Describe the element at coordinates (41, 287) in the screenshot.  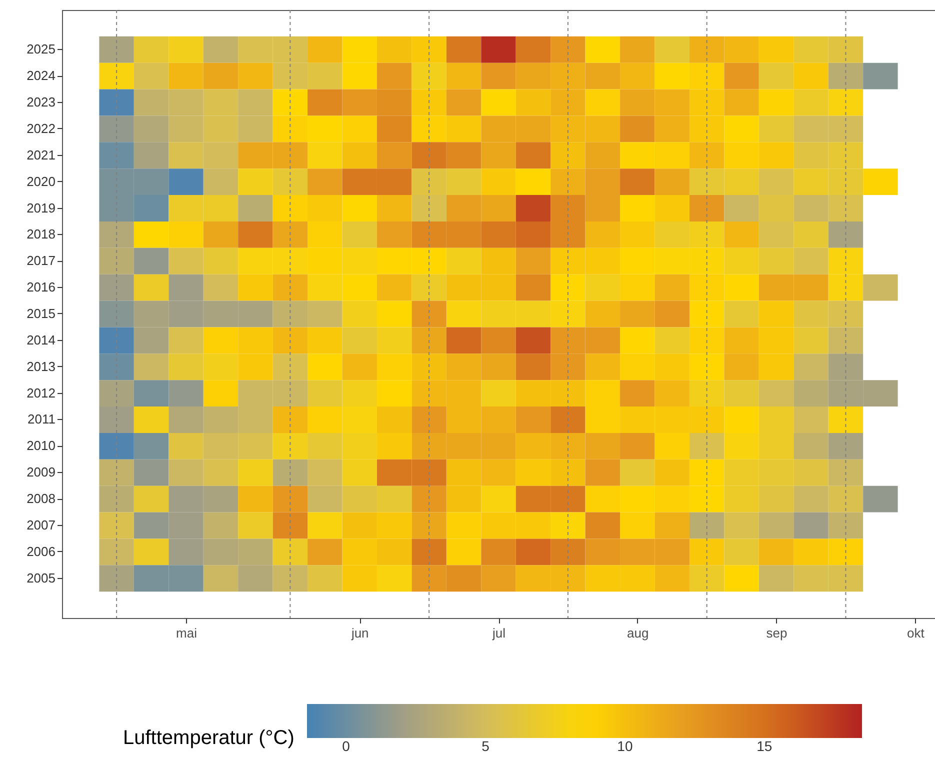
I see `y-tick-label: 2016` at that location.